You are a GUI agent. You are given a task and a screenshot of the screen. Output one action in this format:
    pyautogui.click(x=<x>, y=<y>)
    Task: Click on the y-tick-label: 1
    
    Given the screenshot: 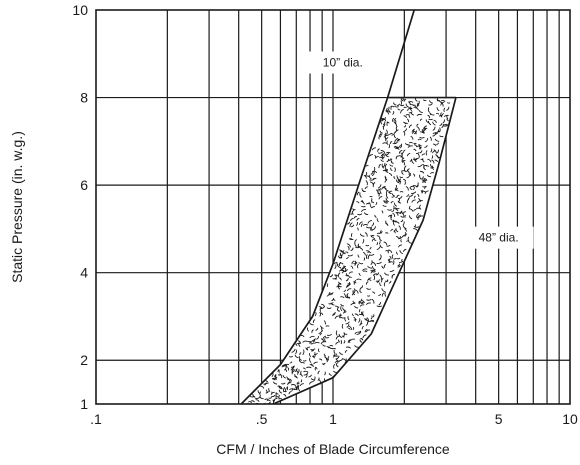 What is the action you would take?
    pyautogui.click(x=84, y=404)
    